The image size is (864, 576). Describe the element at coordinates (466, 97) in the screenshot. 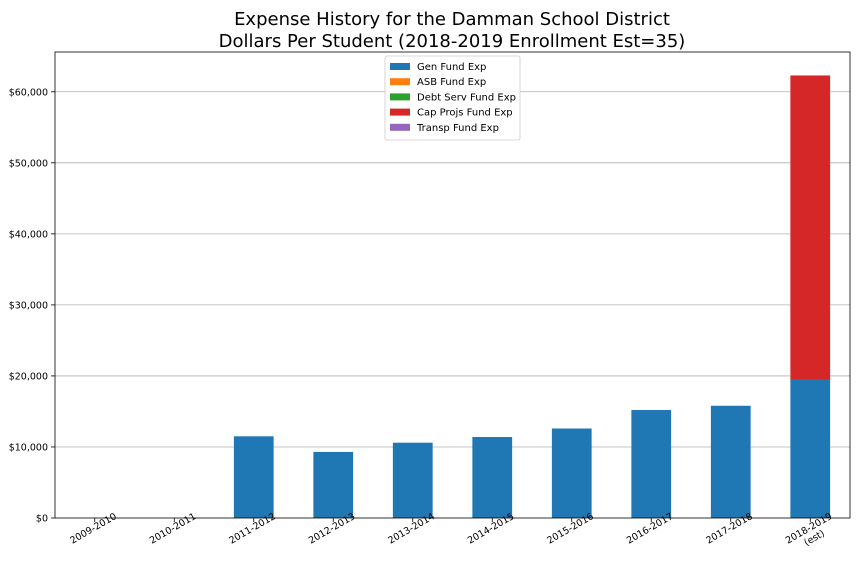

I see `legend-label: Debt Serv Fund Exp` at that location.